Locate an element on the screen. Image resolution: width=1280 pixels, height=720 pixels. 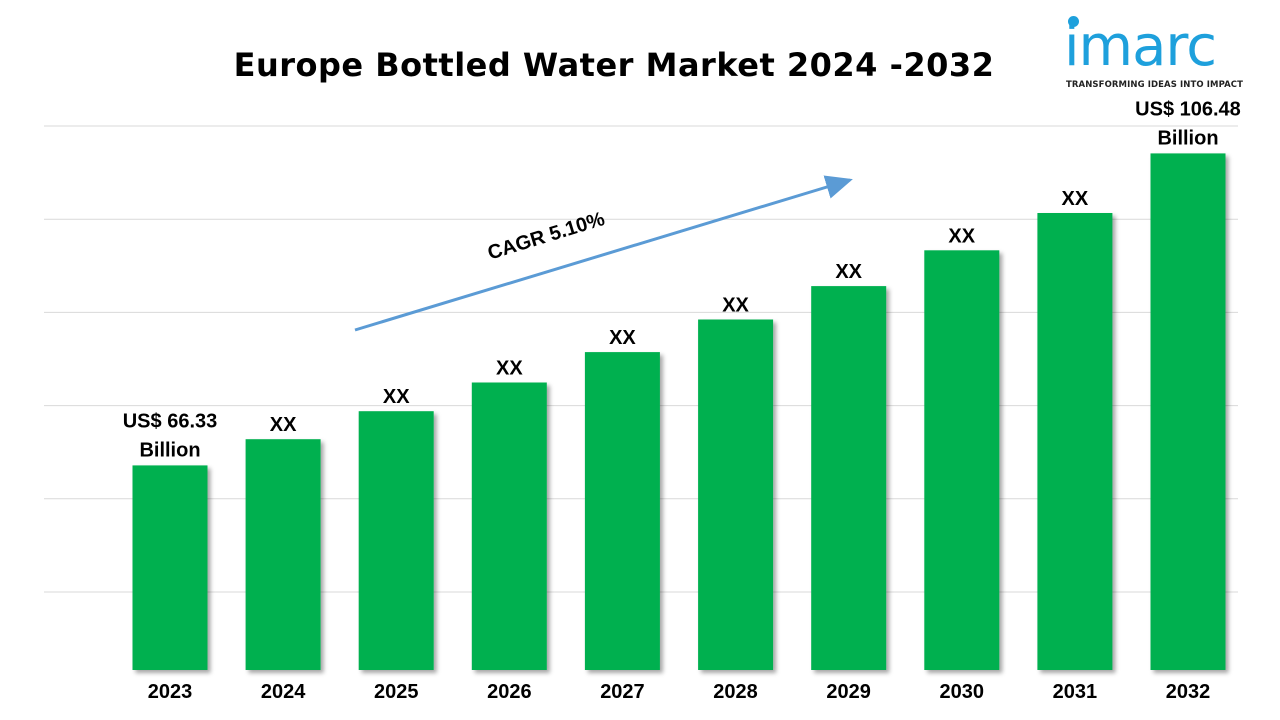
bar-2027 is located at coordinates (622, 511).